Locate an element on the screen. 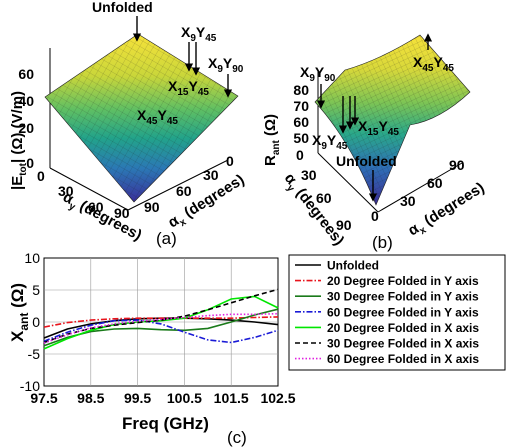 The height and width of the screenshot is (447, 509). panel-a-annotation-unfolded: Unfolded is located at coordinates (122, 7).